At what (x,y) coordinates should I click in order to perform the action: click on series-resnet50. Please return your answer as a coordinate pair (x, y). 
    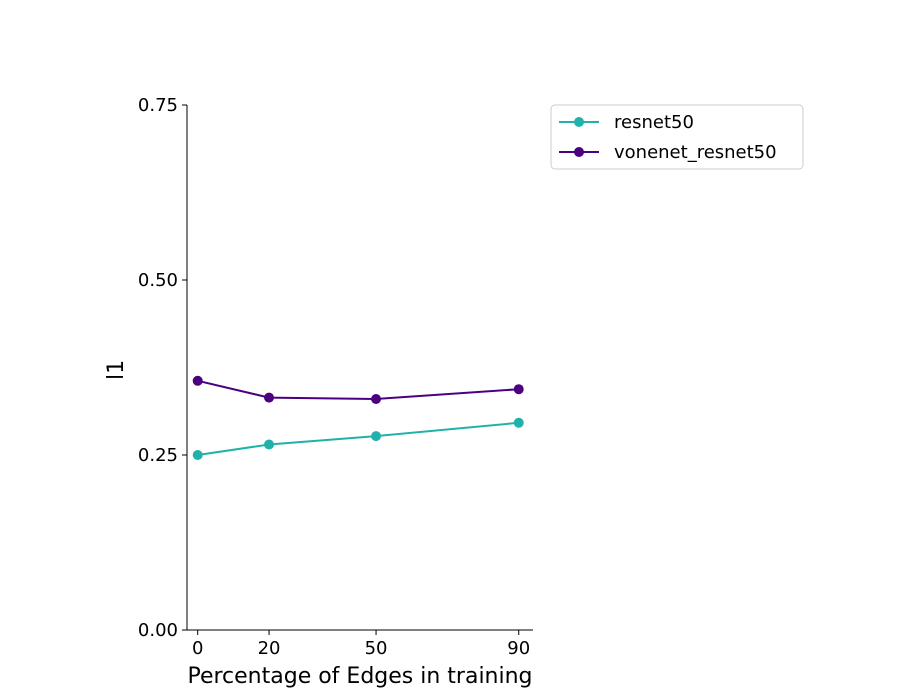
    Looking at the image, I should click on (358, 438).